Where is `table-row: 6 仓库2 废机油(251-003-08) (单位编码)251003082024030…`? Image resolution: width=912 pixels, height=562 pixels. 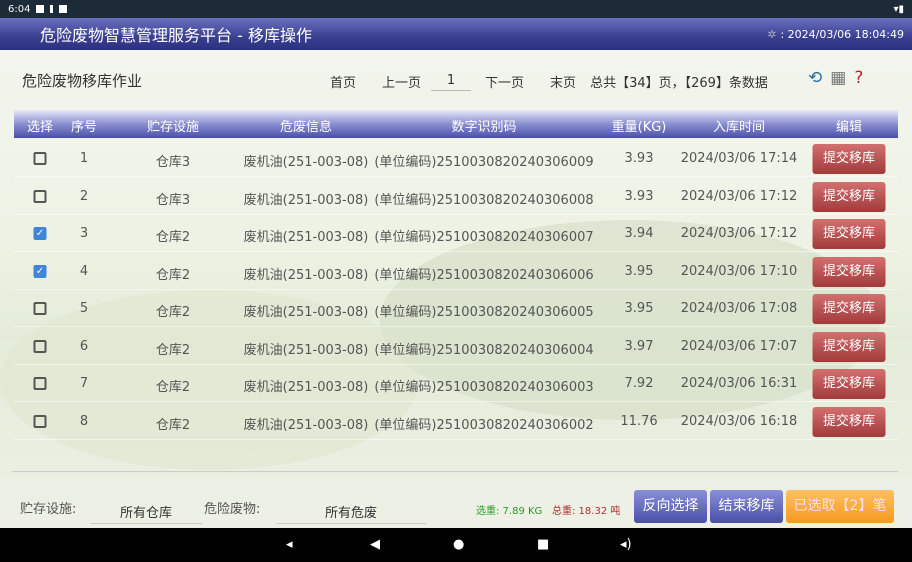 table-row: 6 仓库2 废机油(251-003-08) (单位编码)251003082024030… is located at coordinates (456, 346).